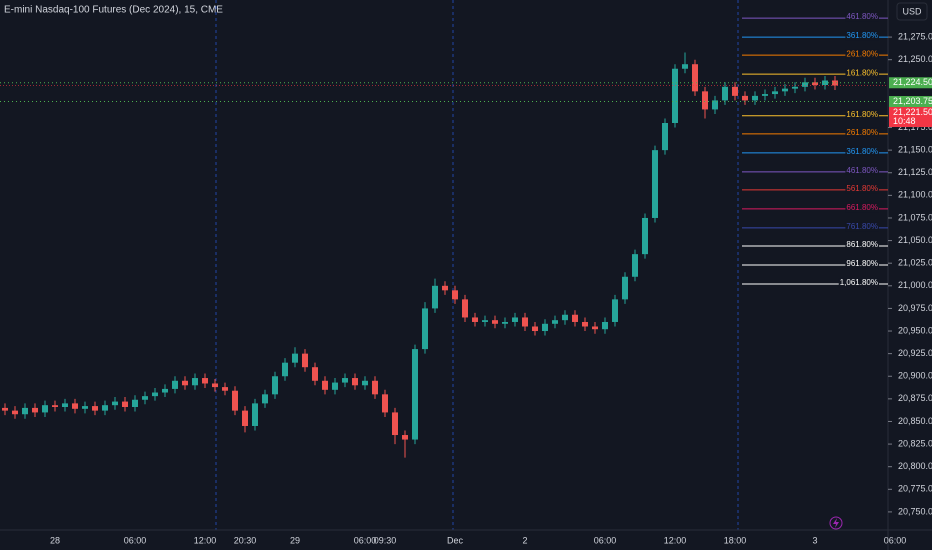  What do you see at coordinates (915, 376) in the screenshot?
I see `y-tick-label: 20,900.00` at bounding box center [915, 376].